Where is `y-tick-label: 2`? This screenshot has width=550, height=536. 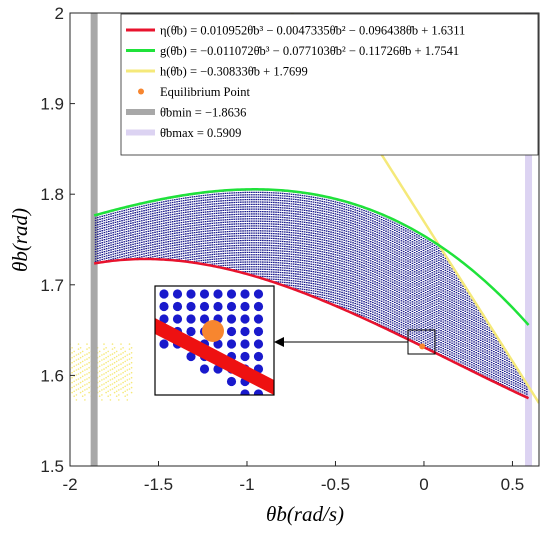 y-tick-label: 2 is located at coordinates (59, 13).